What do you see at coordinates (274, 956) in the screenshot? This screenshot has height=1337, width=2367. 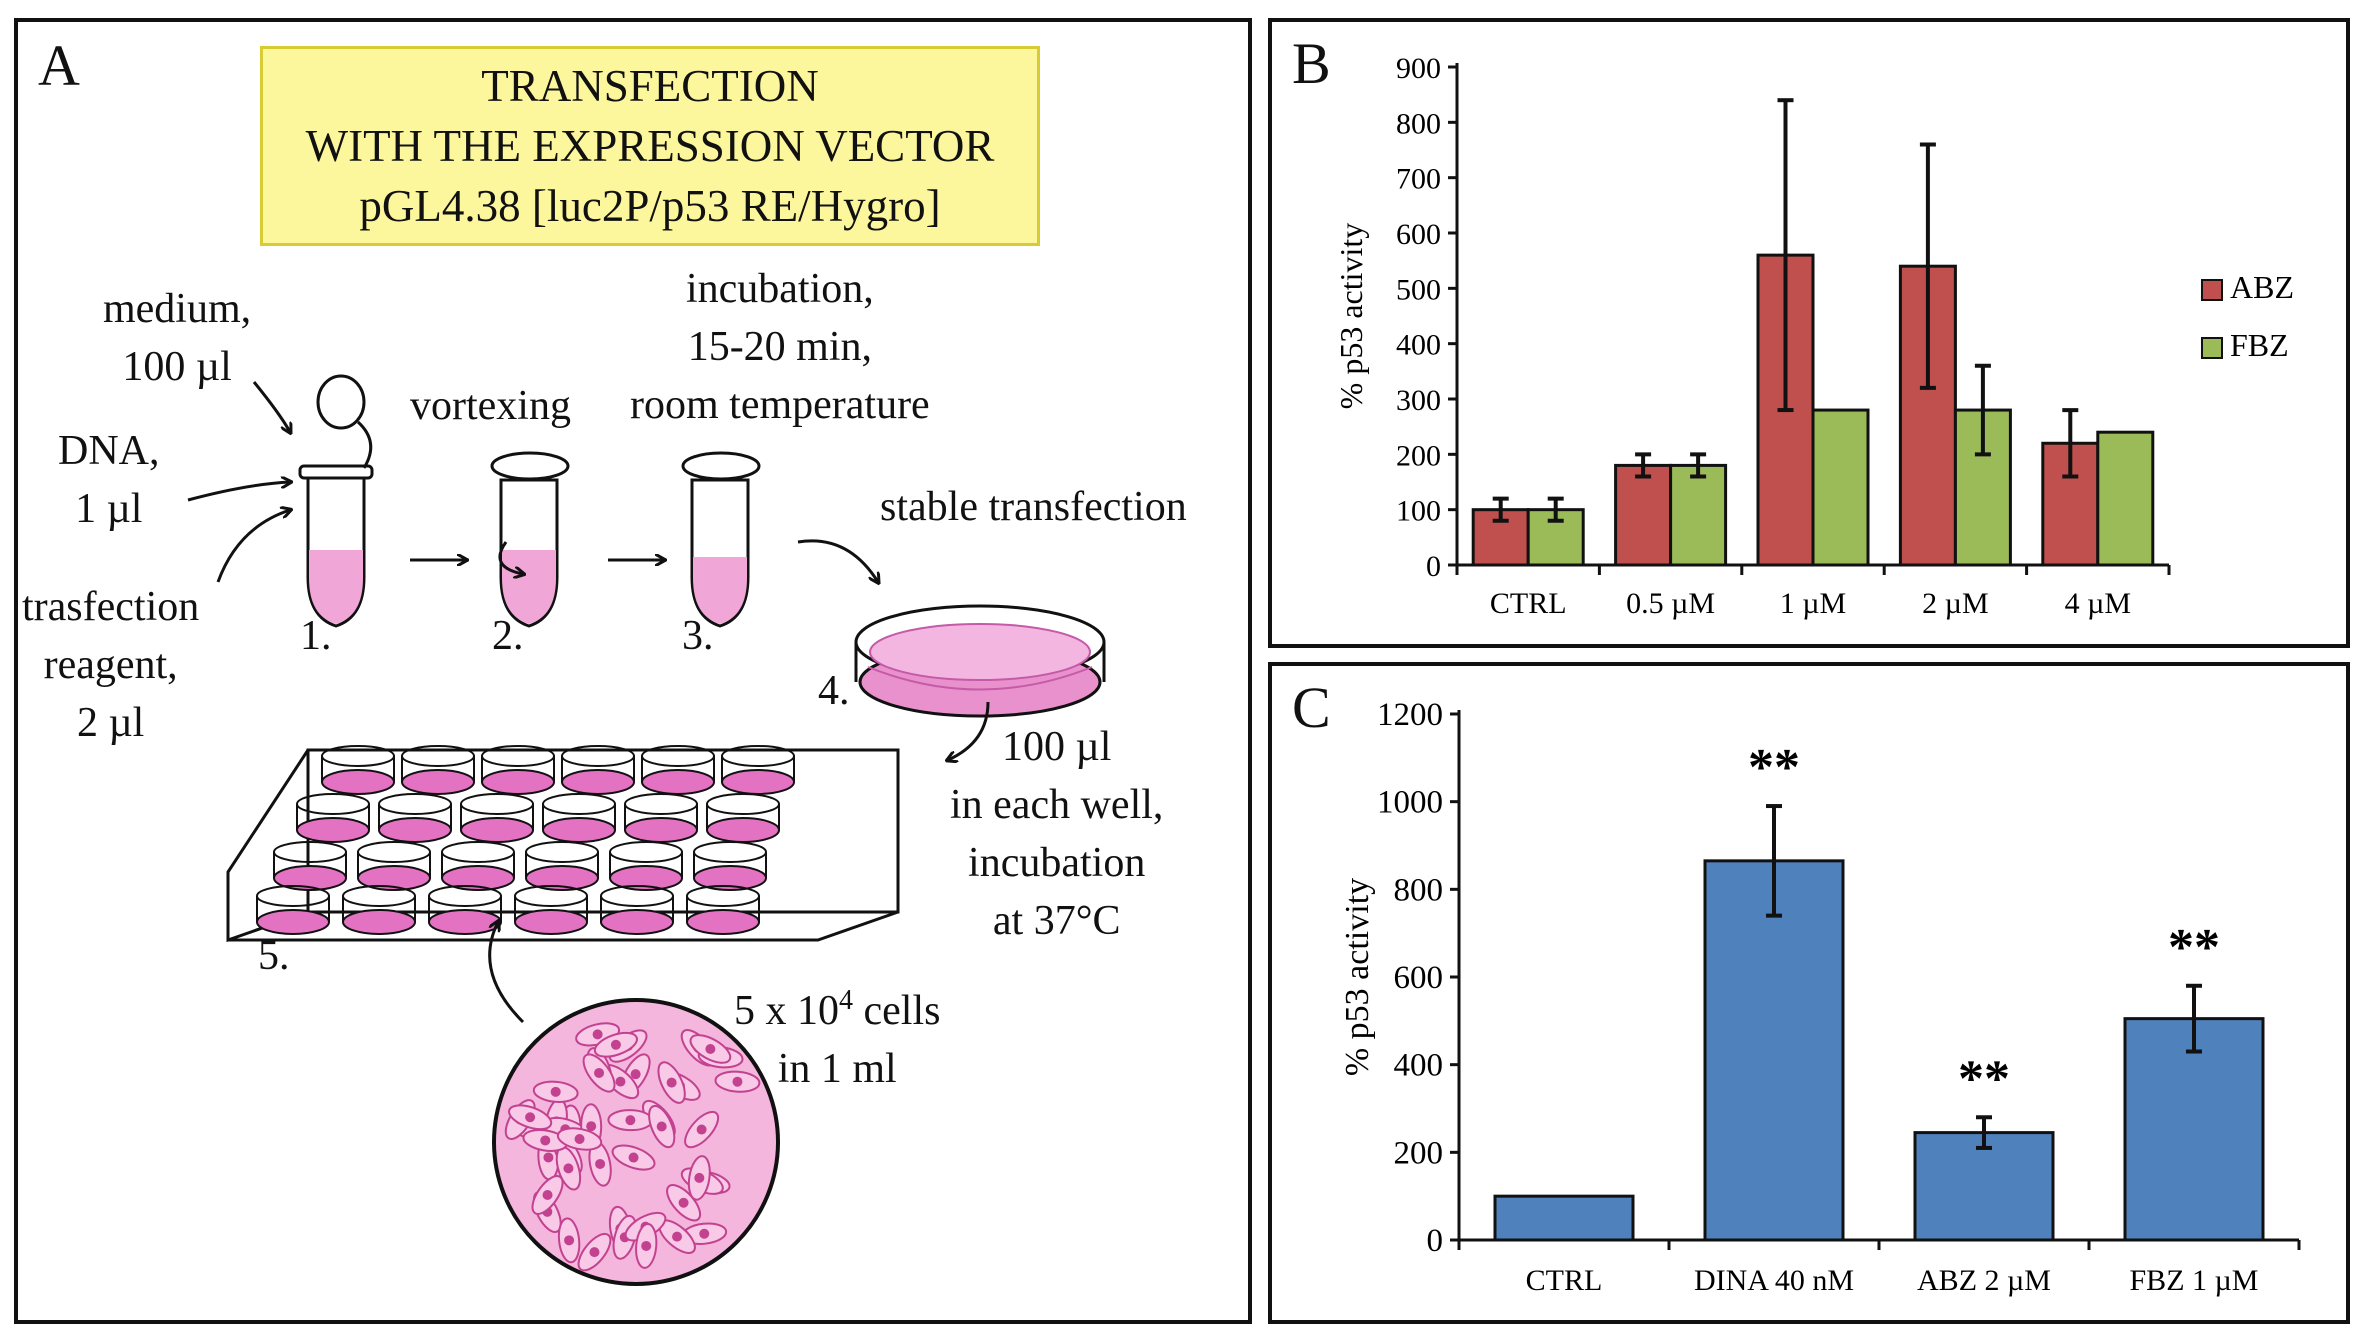 I see `step-label: 5.` at bounding box center [274, 956].